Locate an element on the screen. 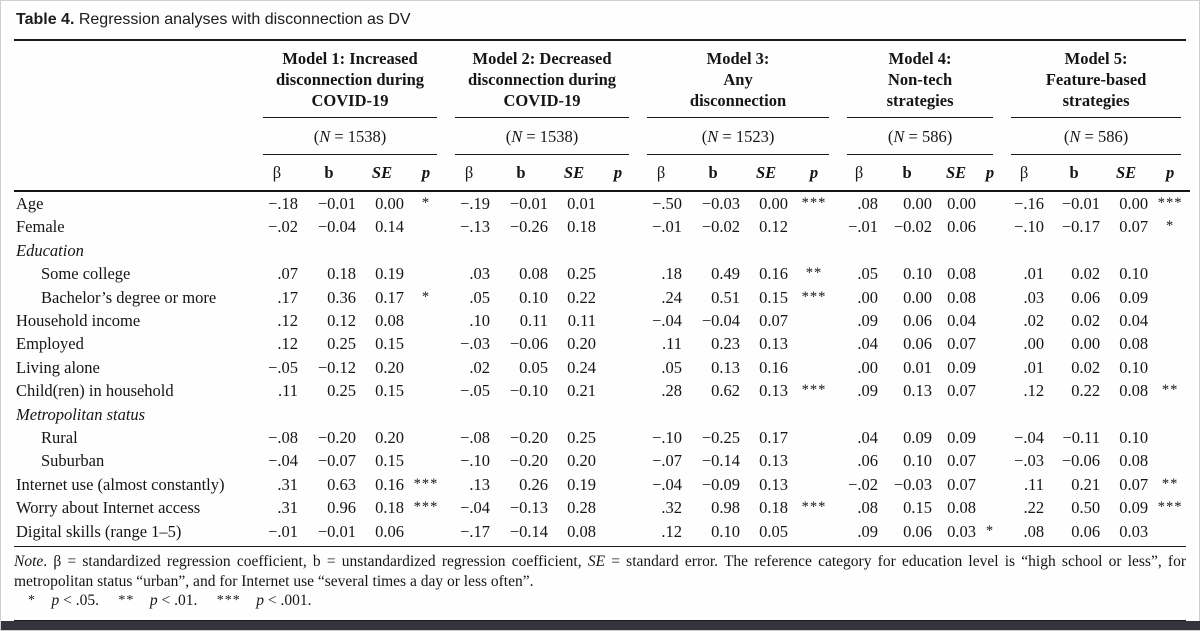 The width and height of the screenshot is (1200, 631). sig-cell: *** is located at coordinates (814, 390).